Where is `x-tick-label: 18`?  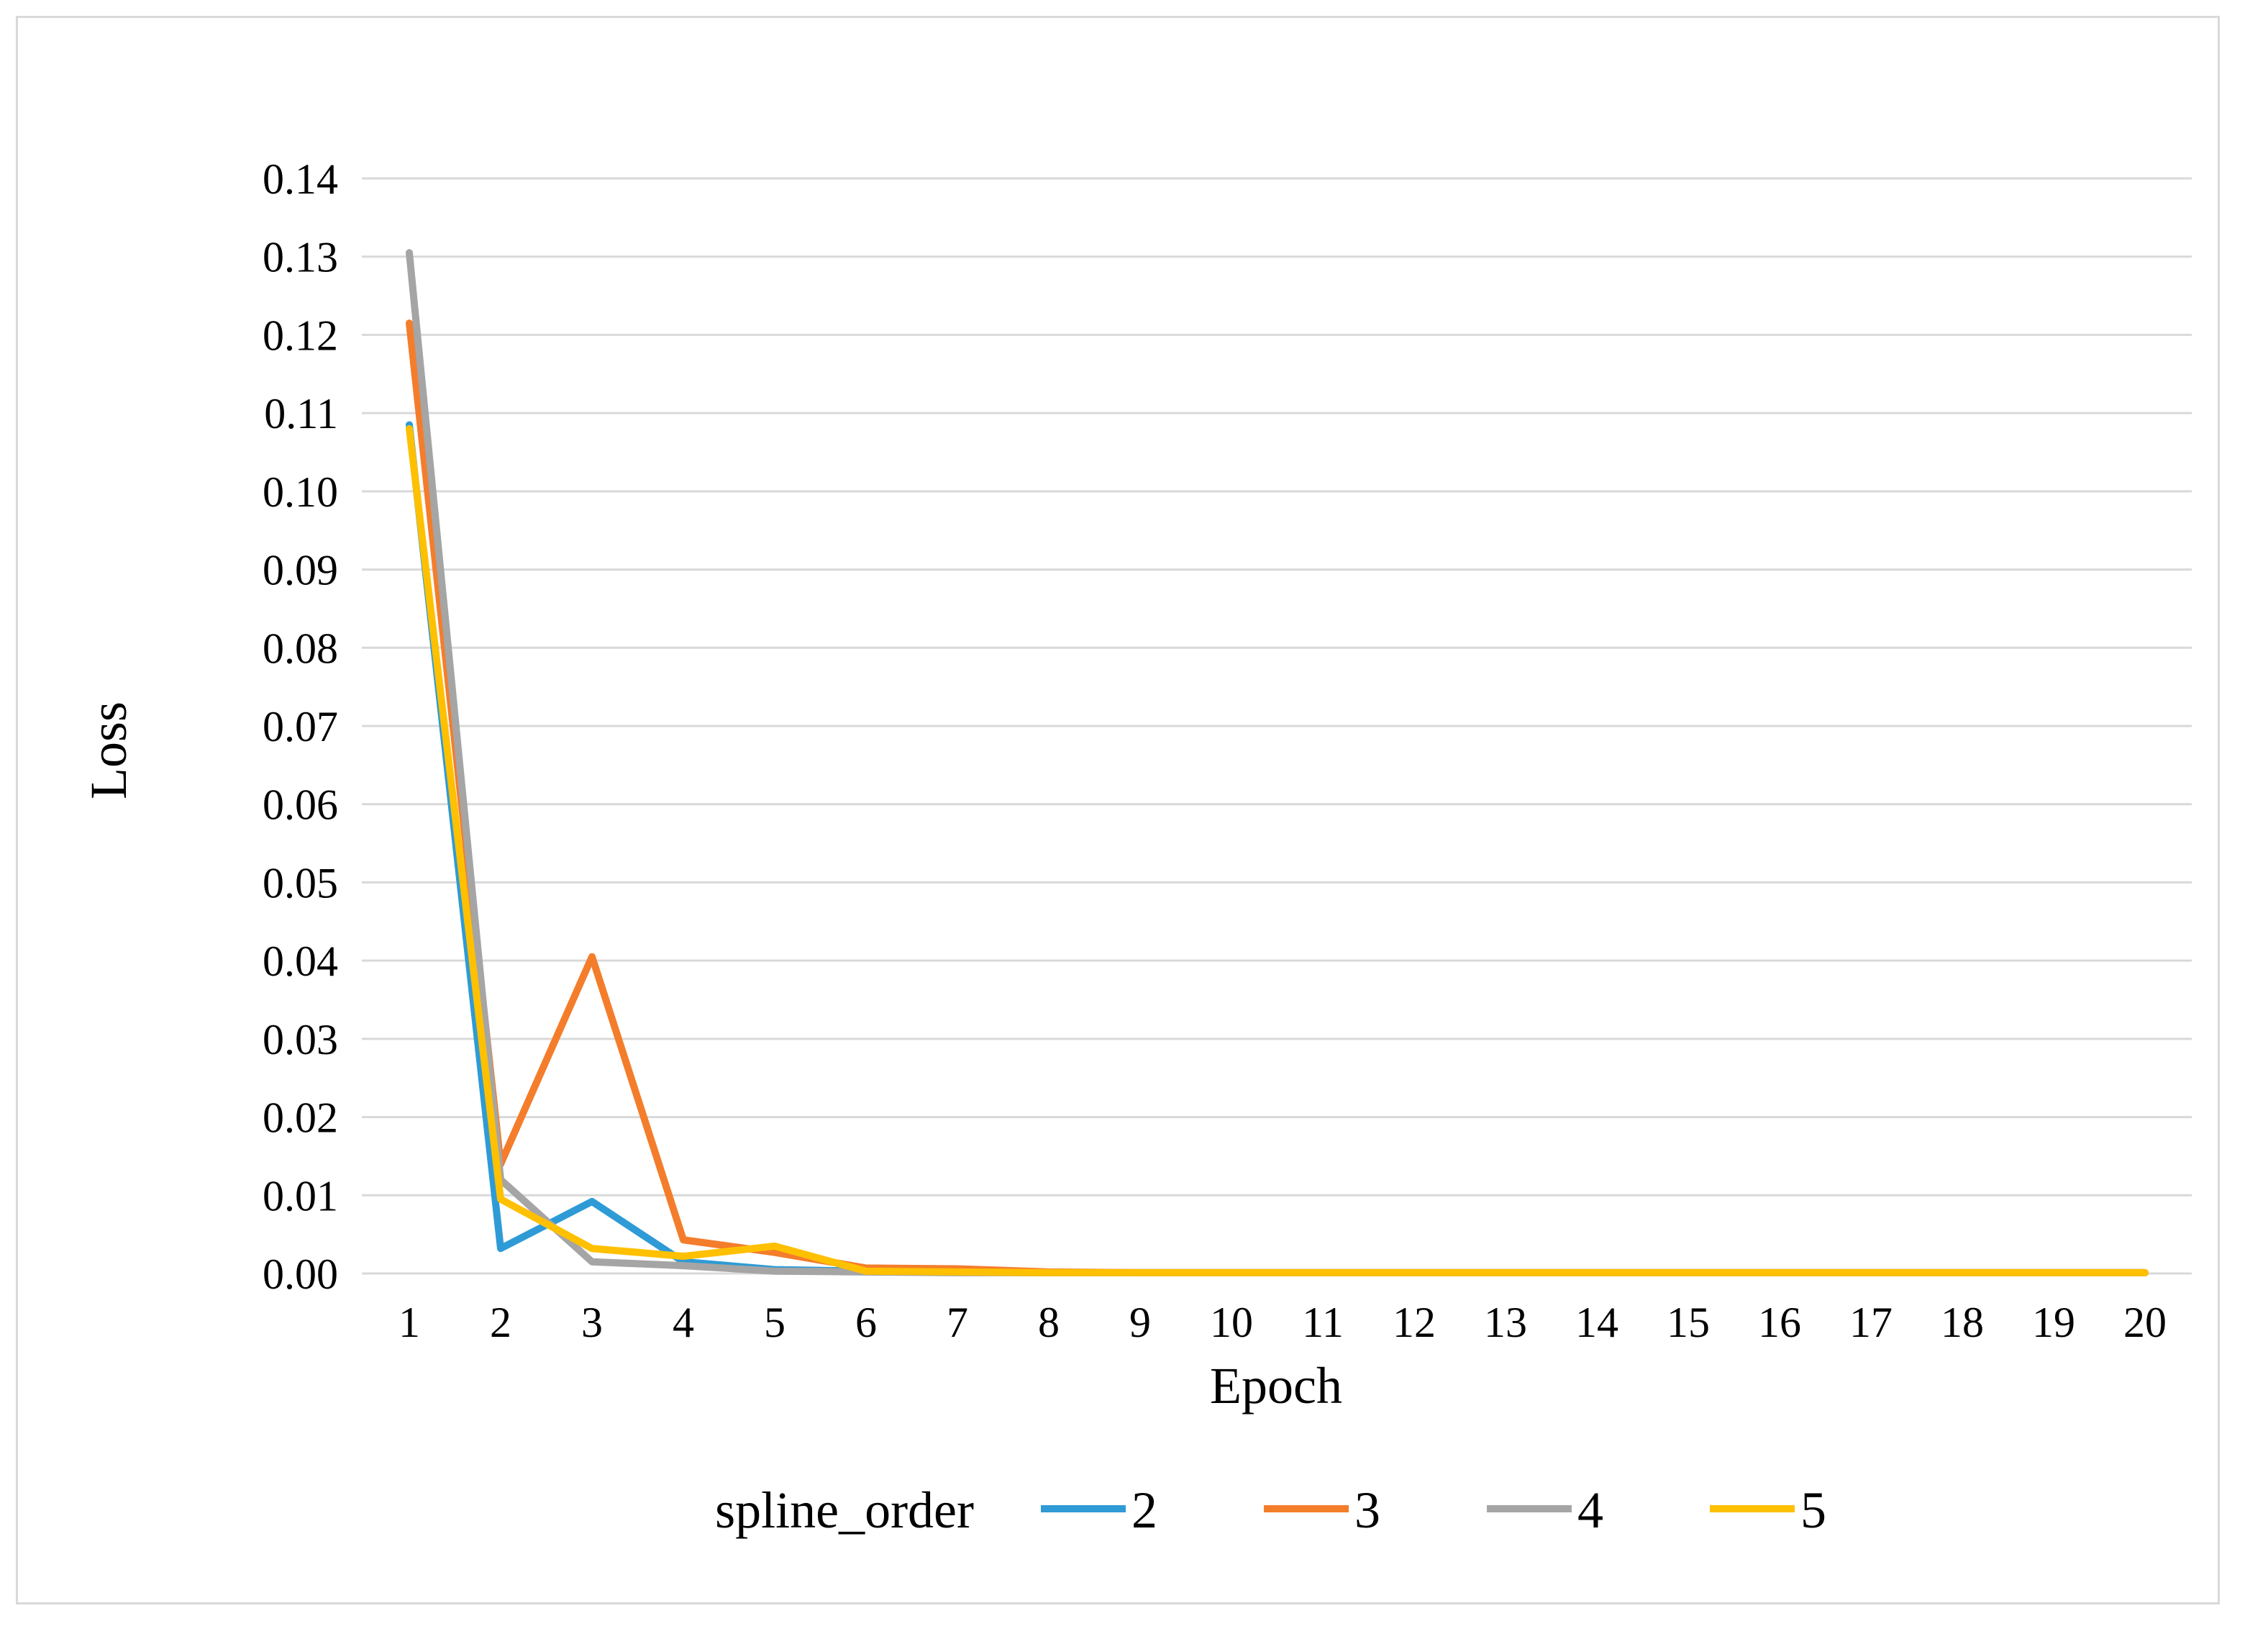 x-tick-label: 18 is located at coordinates (1962, 1322).